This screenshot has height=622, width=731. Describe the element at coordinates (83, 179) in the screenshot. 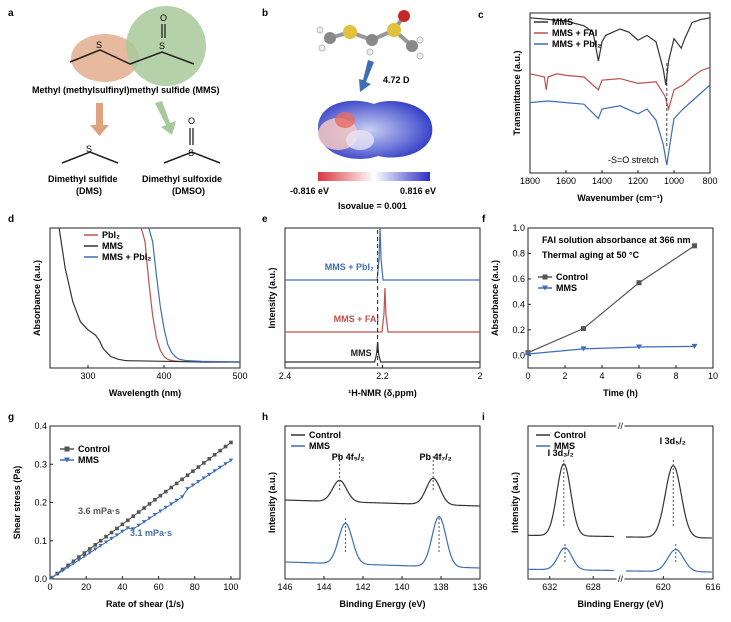

I see `dms-name: Dimethyl sulfide` at that location.